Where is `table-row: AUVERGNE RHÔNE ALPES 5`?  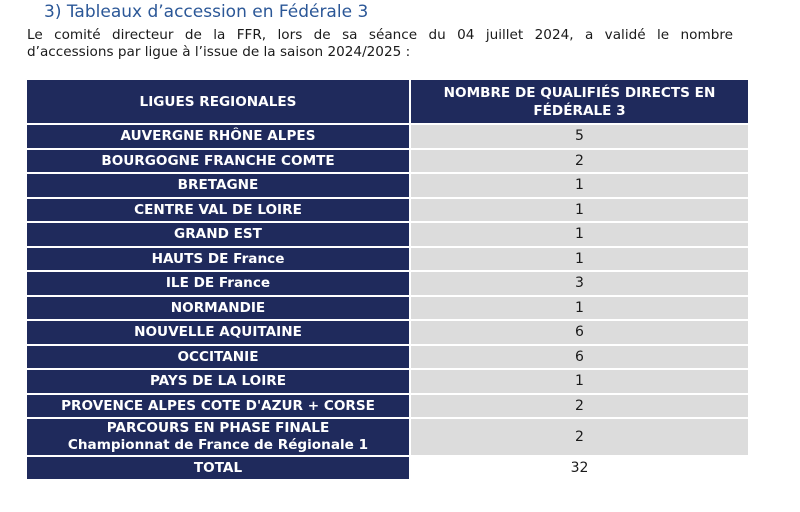
table-row: AUVERGNE RHÔNE ALPES 5 is located at coordinates (387, 137).